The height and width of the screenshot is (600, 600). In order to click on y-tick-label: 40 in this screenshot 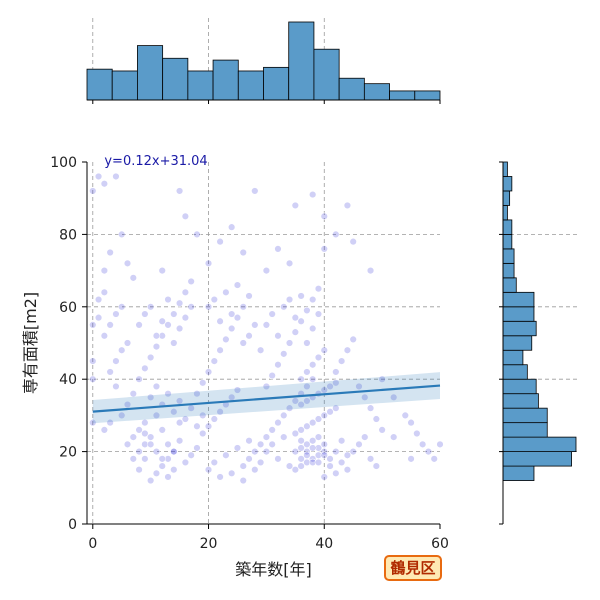, I will do `click(68, 380)`.